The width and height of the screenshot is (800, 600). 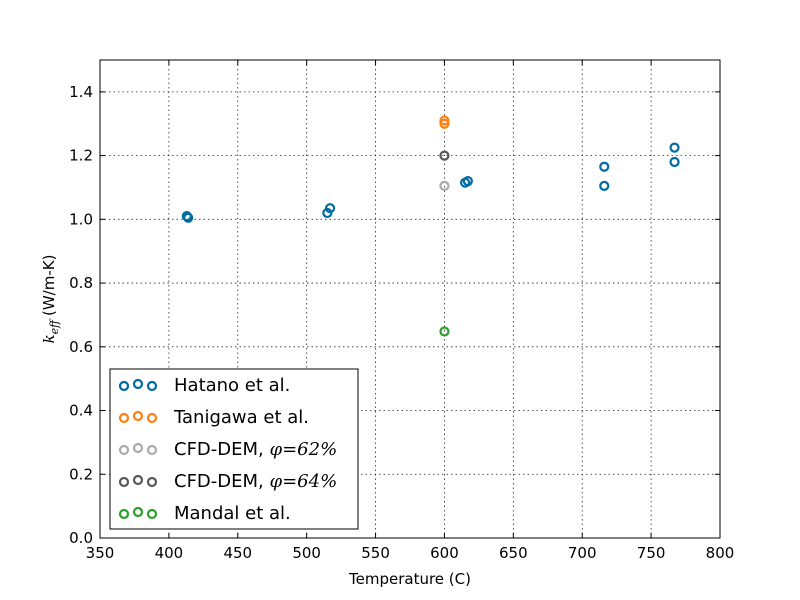 I want to click on legend-label: Mandal et al., so click(x=232, y=513).